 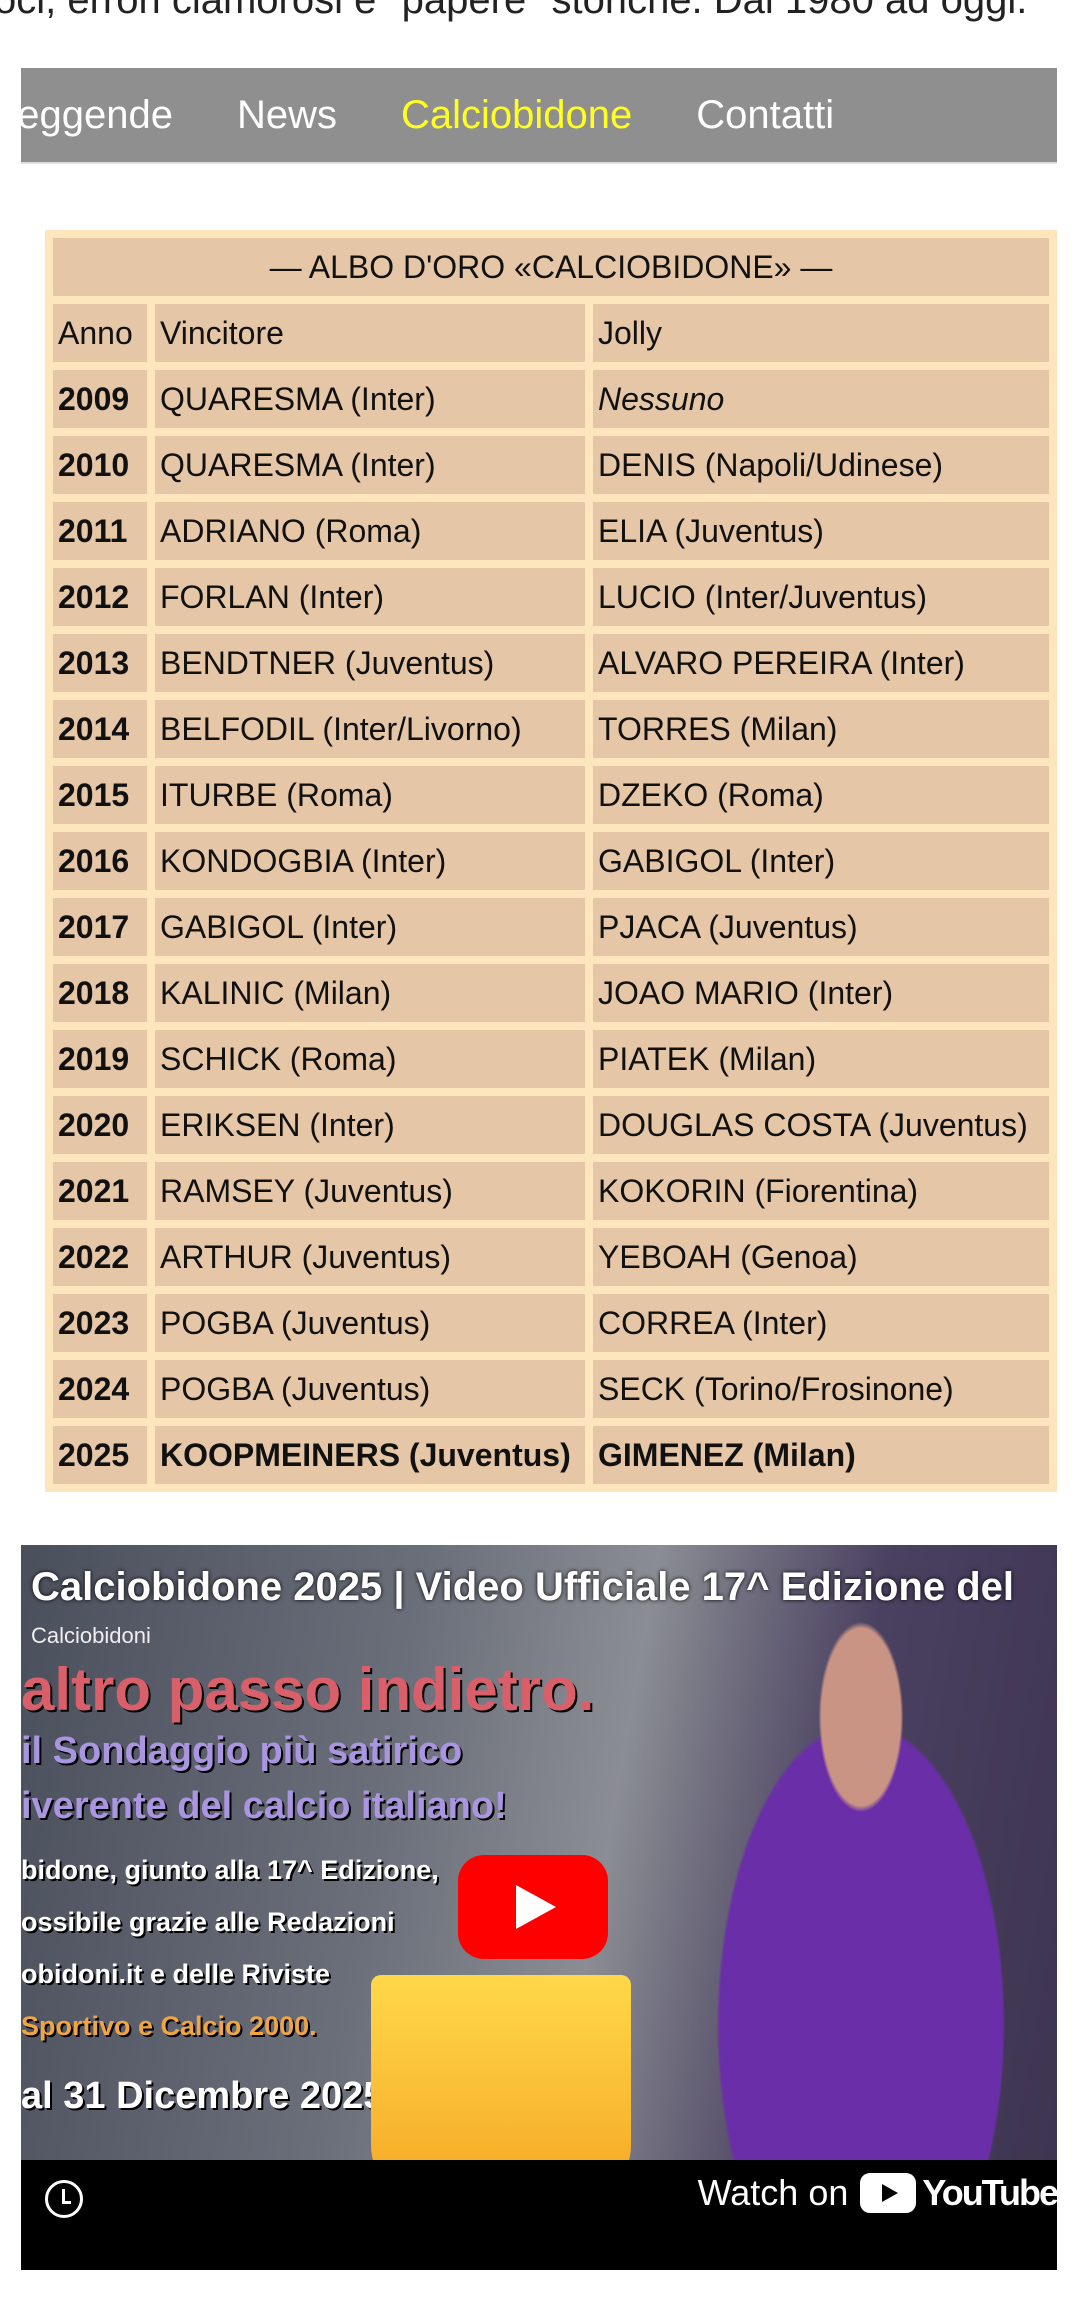 What do you see at coordinates (821, 663) in the screenshot?
I see `jolly-cell: ALVARO PEREIRA (Inter)` at bounding box center [821, 663].